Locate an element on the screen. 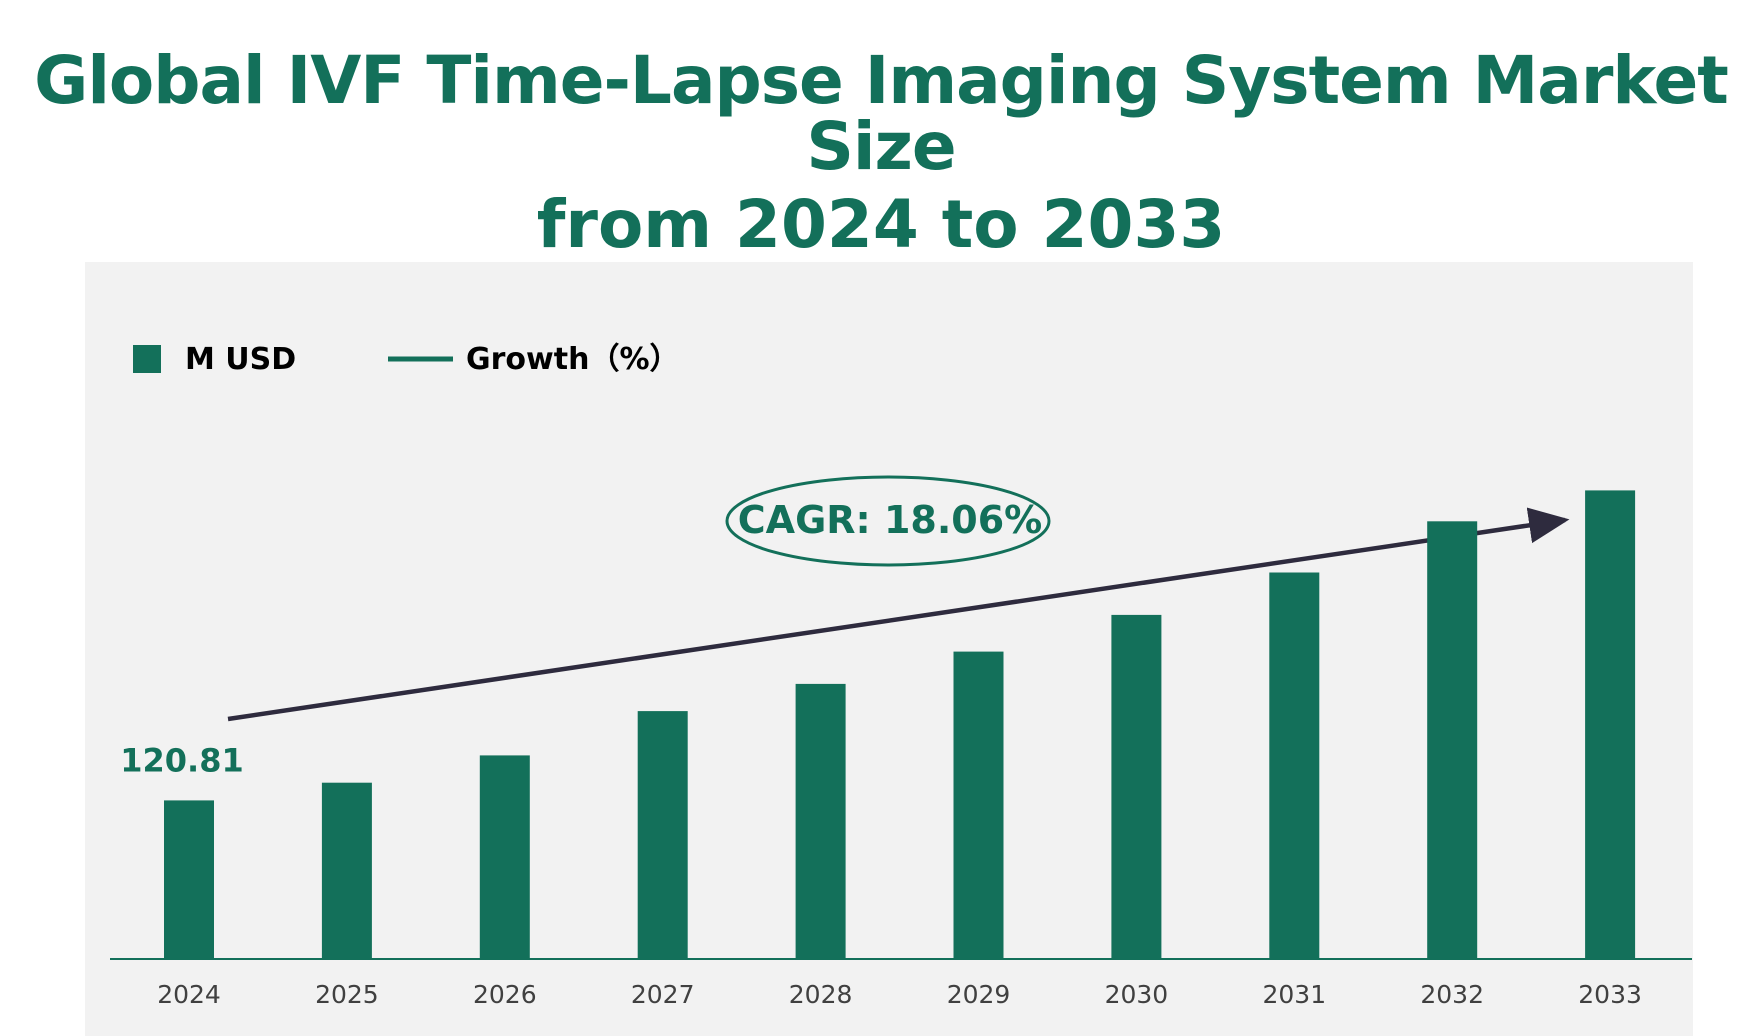 Image resolution: width=1762 pixels, height=1036 pixels. cagr-ellipse is located at coordinates (888, 521).